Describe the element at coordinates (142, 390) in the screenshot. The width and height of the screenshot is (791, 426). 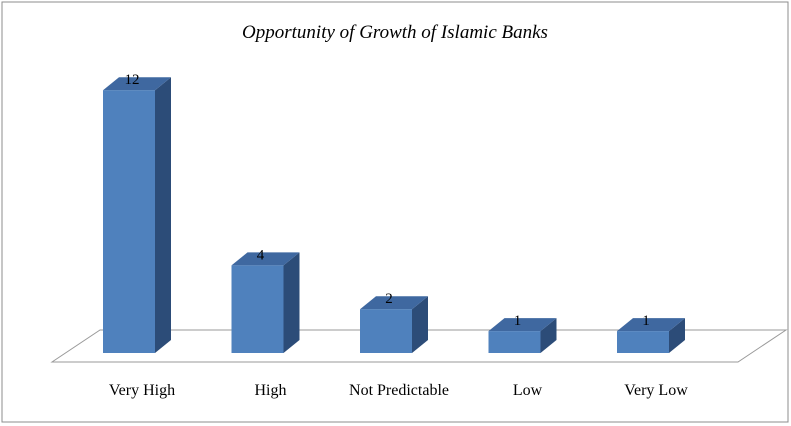
I see `category-label-0: Very High` at that location.